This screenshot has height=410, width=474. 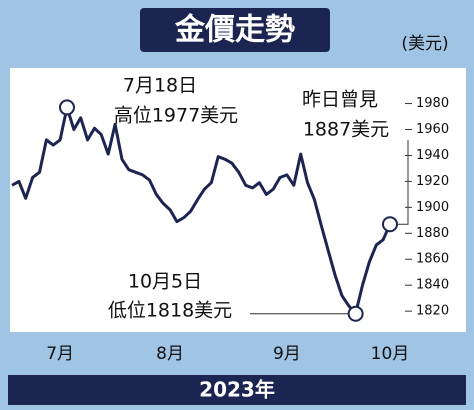 What do you see at coordinates (432, 181) in the screenshot?
I see `y-tick-label: 1920` at bounding box center [432, 181].